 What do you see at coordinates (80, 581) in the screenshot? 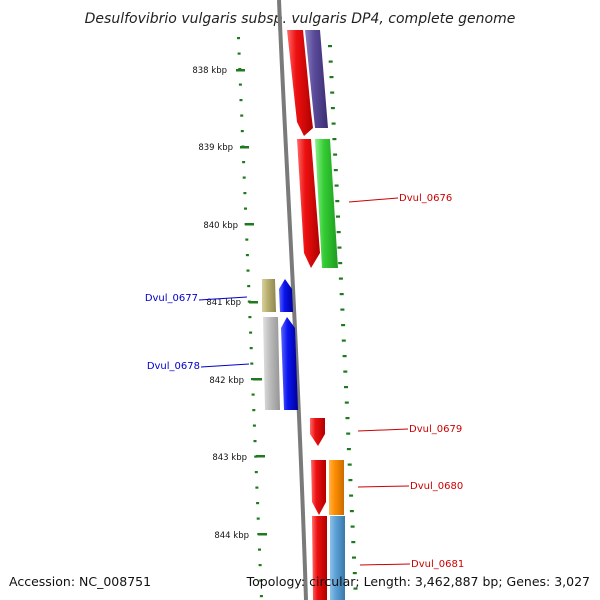
I see `accession-text: Accession: NC_008751` at bounding box center [80, 581].